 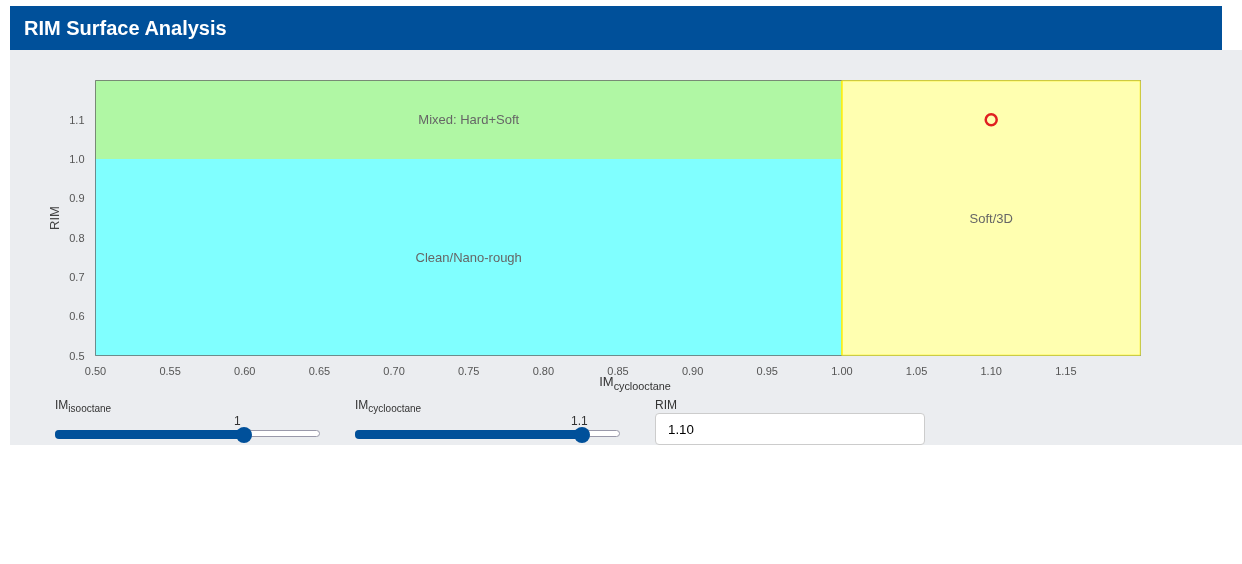 I want to click on x-tick-label: 0.65, so click(x=319, y=370).